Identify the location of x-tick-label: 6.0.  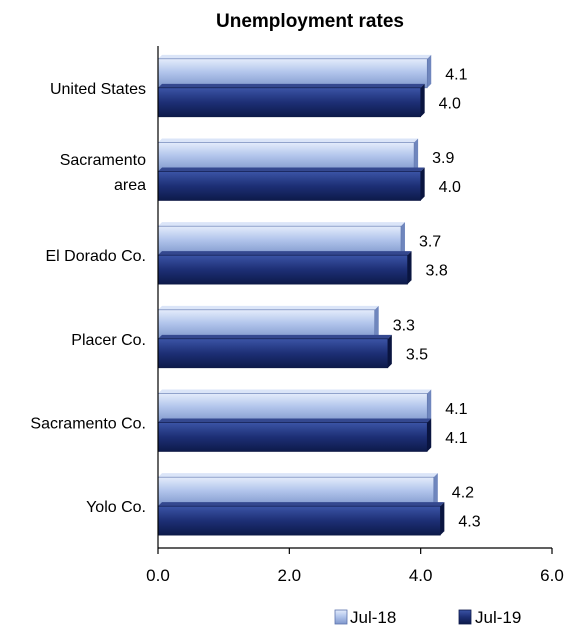
(552, 575).